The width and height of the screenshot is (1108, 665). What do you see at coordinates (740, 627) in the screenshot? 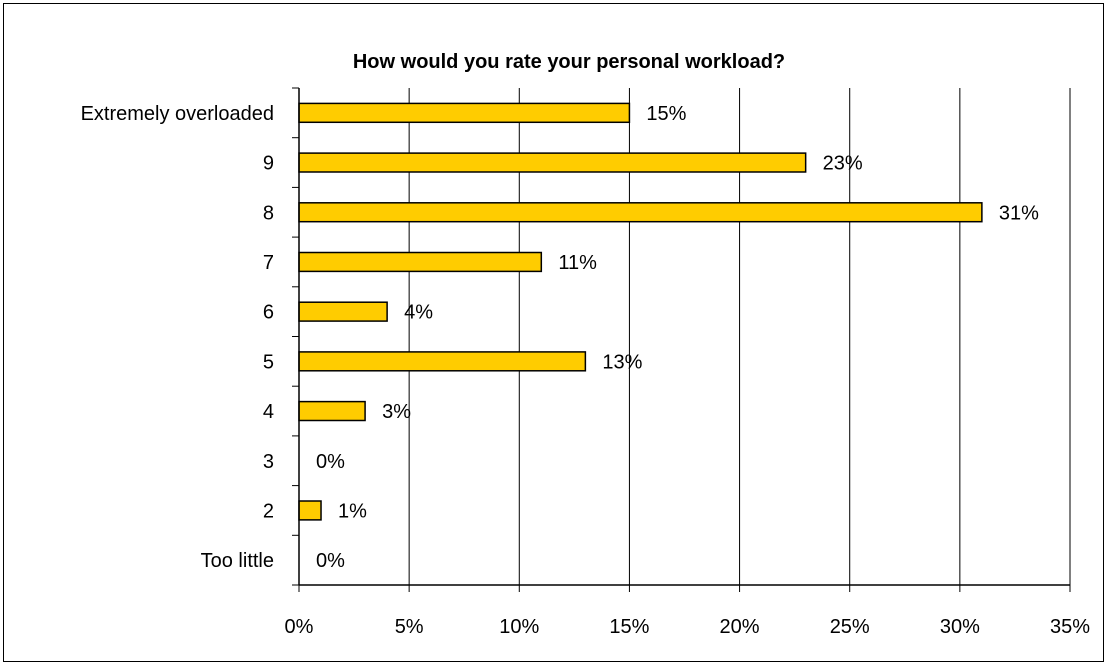
I see `x-tick-label: 20%` at bounding box center [740, 627].